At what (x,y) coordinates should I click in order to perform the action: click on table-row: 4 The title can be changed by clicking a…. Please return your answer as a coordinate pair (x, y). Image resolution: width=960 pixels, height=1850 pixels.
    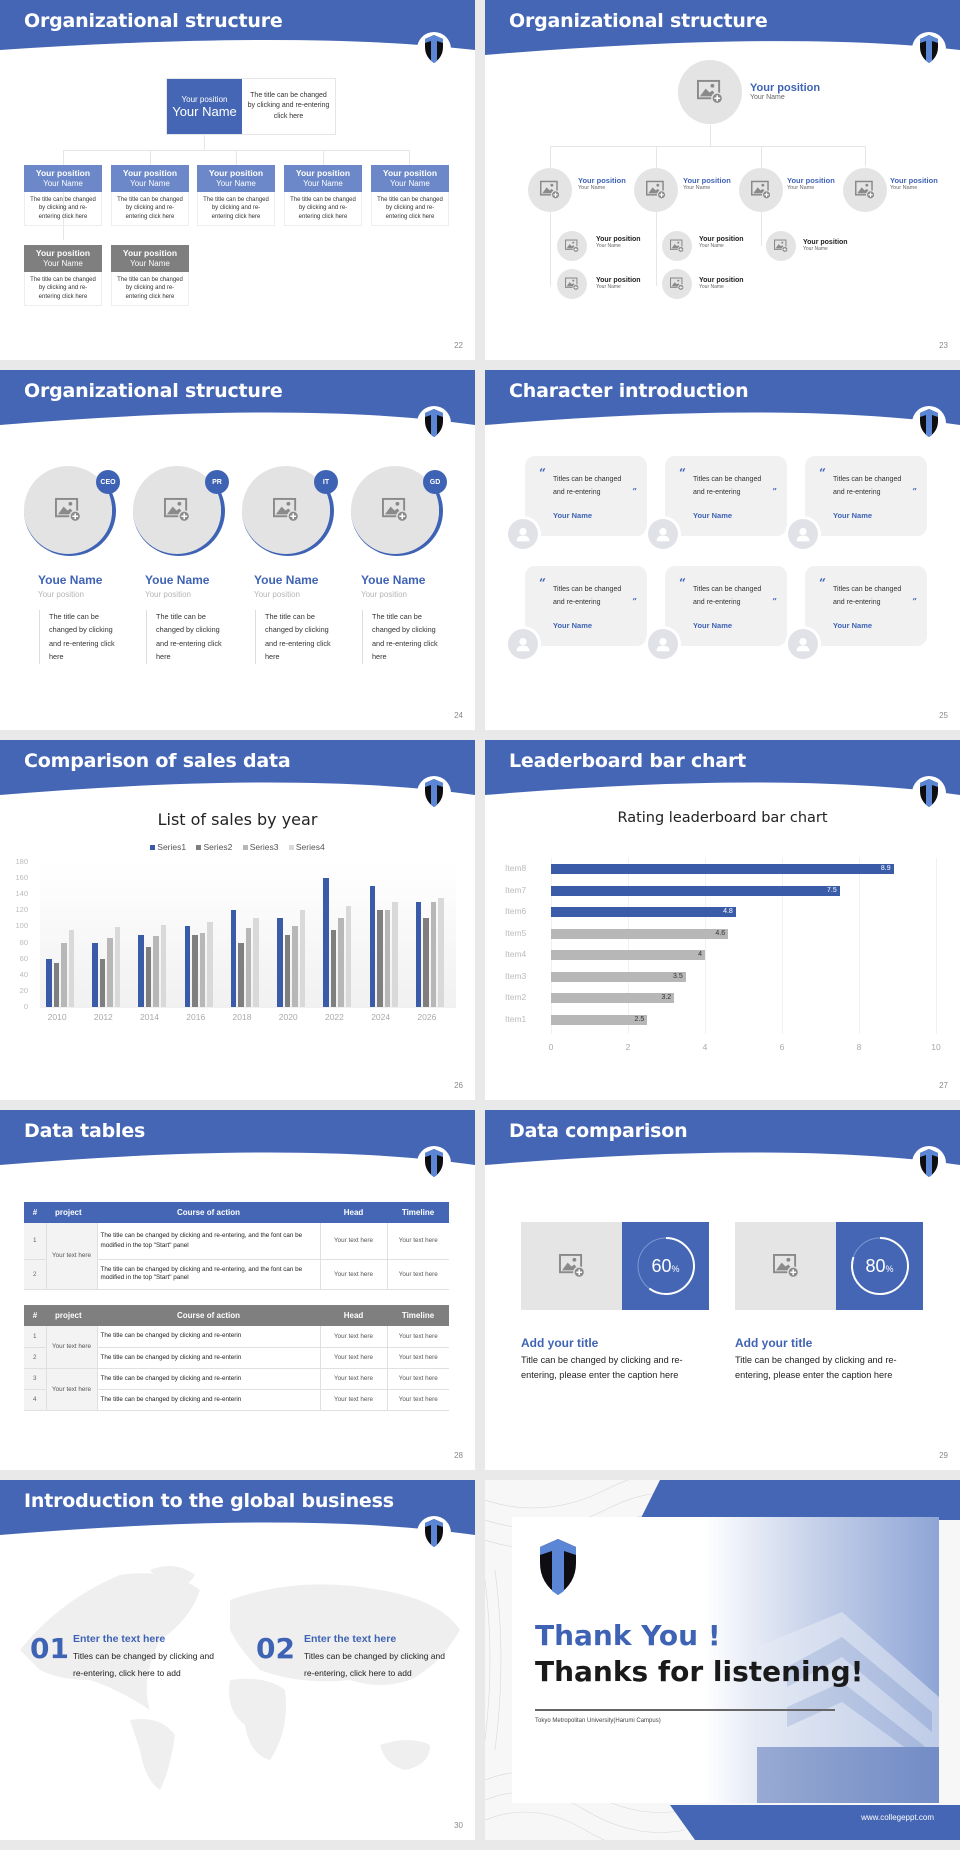
    Looking at the image, I should click on (236, 1400).